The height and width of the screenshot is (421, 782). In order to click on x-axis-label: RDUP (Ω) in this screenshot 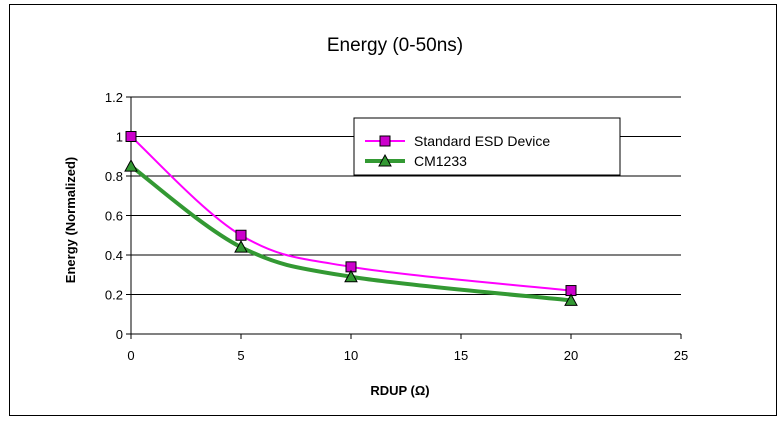, I will do `click(399, 390)`.